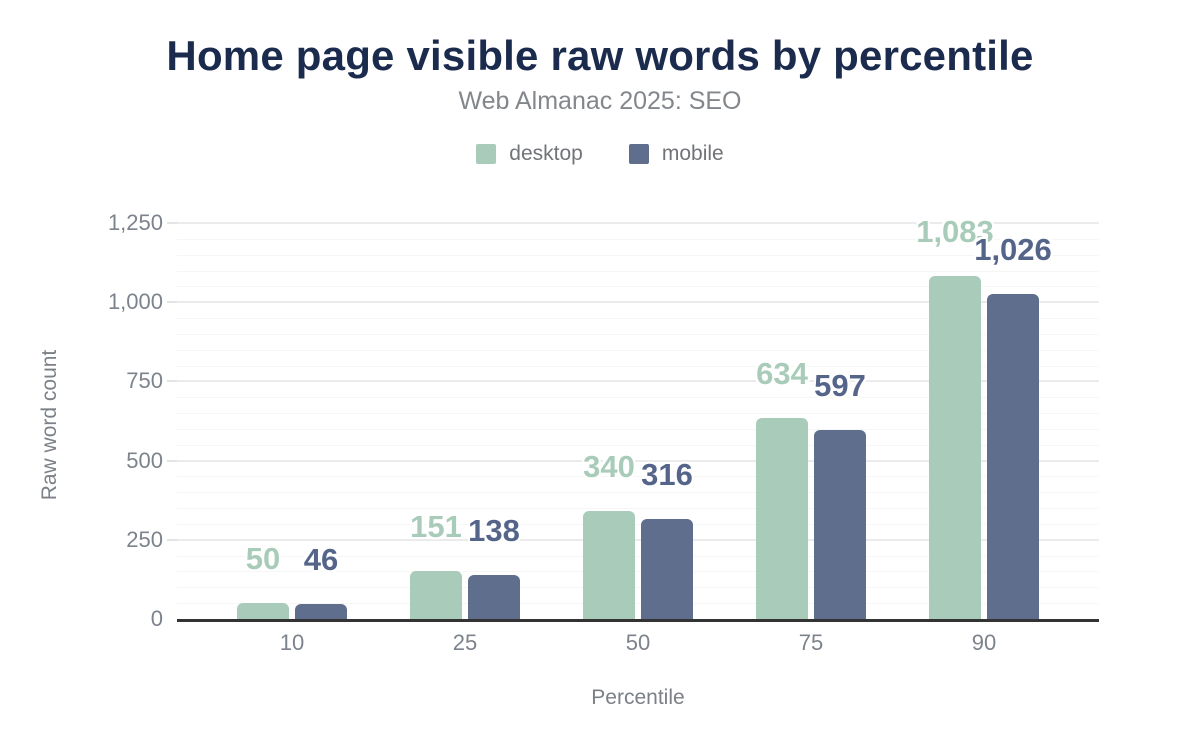 The image size is (1200, 742). What do you see at coordinates (600, 154) in the screenshot?
I see `legend: desktop mobile` at bounding box center [600, 154].